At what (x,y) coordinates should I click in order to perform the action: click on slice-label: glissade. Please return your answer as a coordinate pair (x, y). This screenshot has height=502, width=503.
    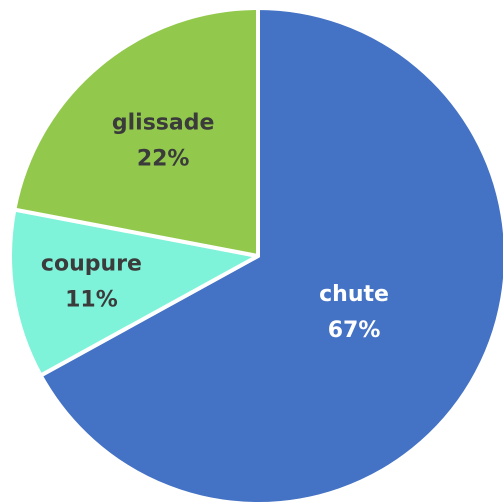
    Looking at the image, I should click on (163, 122).